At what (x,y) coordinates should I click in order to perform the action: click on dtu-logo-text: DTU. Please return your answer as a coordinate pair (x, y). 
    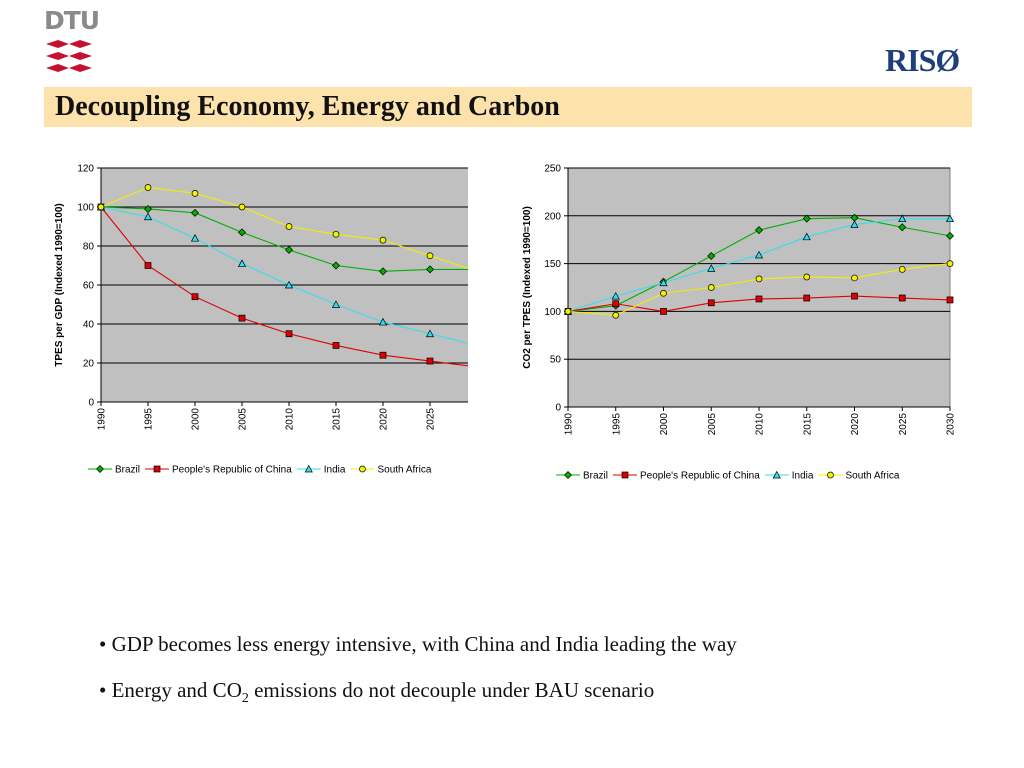
    Looking at the image, I should click on (72, 20).